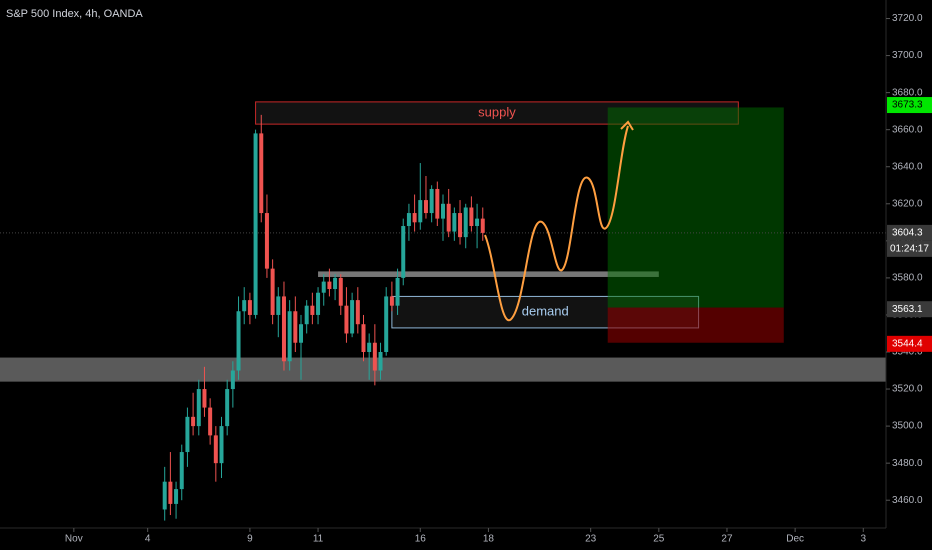 The width and height of the screenshot is (932, 550). Describe the element at coordinates (907, 389) in the screenshot. I see `y-tick-label: 3520.0` at that location.